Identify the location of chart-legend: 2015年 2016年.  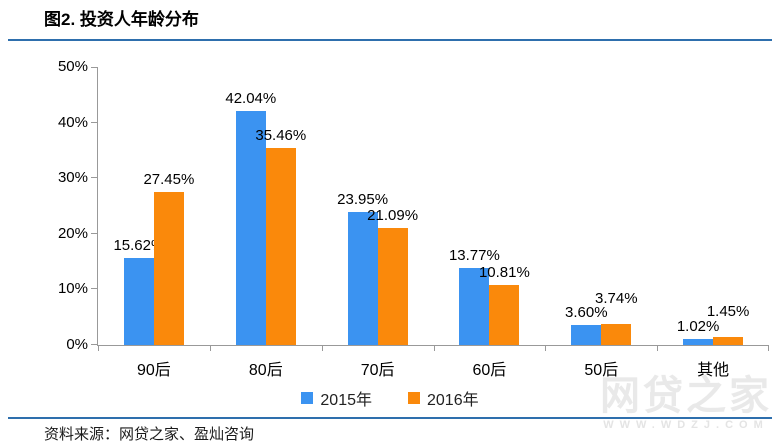
(390, 398).